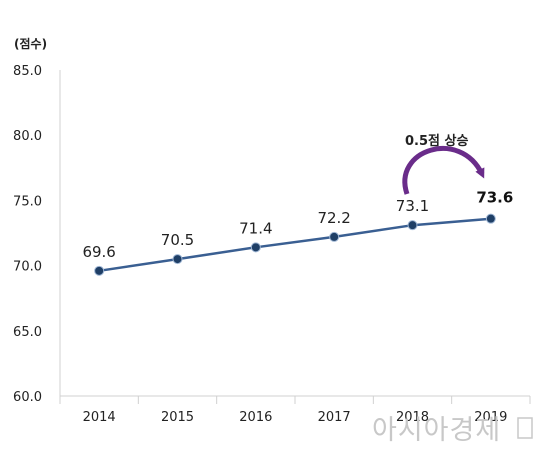 This screenshot has height=465, width=550. I want to click on y-tick-label: 70.0, so click(27, 267).